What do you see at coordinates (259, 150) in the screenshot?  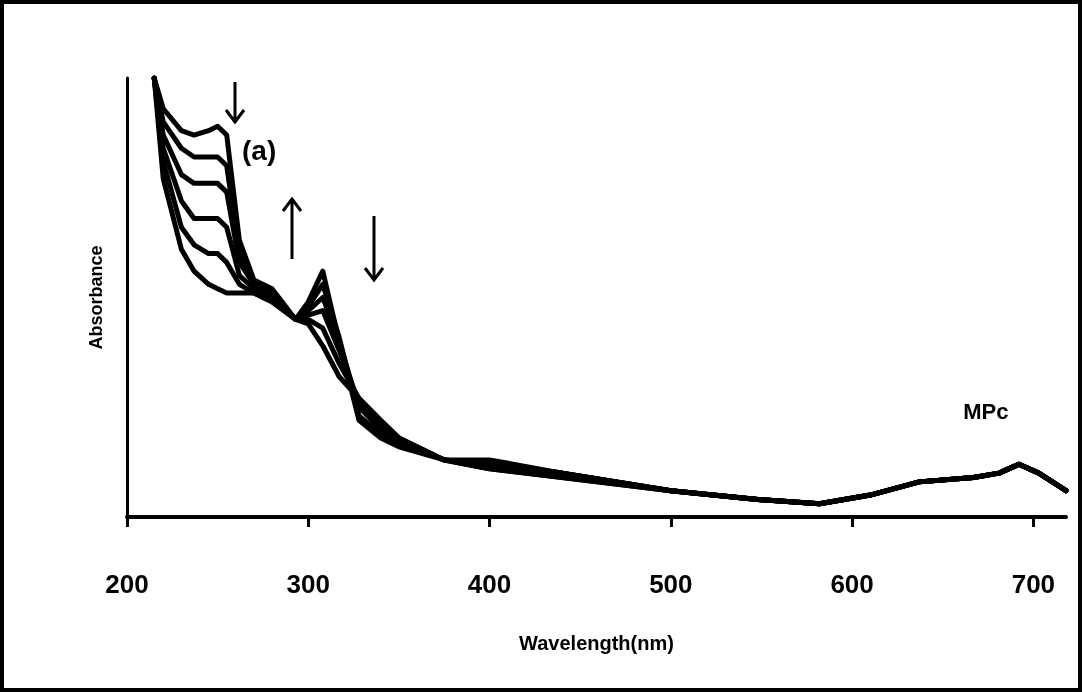 I see `annotation: (a)` at bounding box center [259, 150].